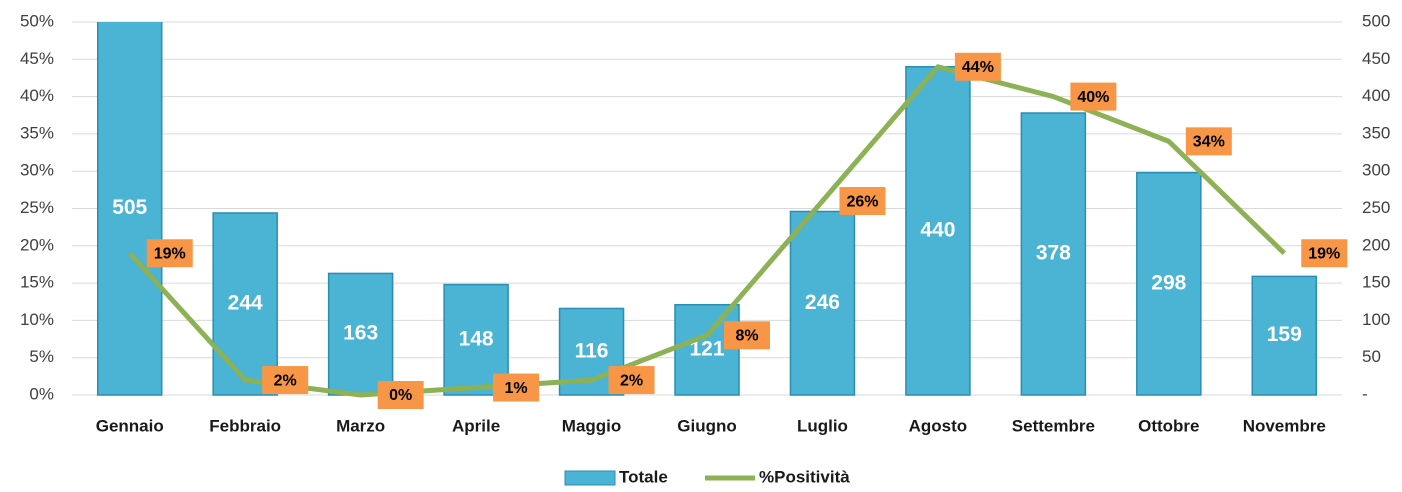  What do you see at coordinates (37, 244) in the screenshot?
I see `y-tick-label: 20%` at bounding box center [37, 244].